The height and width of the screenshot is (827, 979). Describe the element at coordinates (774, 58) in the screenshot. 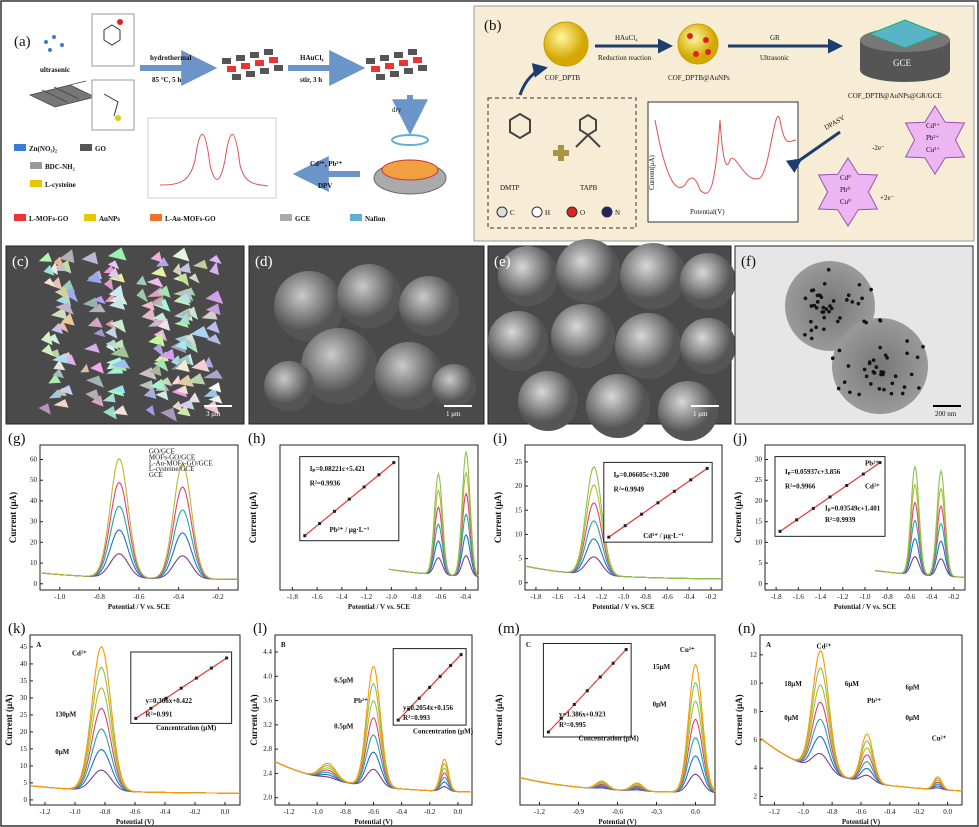

I see `text: Ultrasonic` at that location.